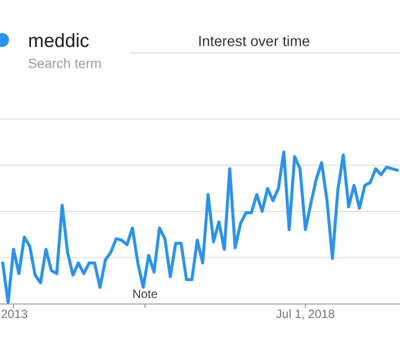 The width and height of the screenshot is (400, 346). What do you see at coordinates (145, 294) in the screenshot?
I see `annotation: Note` at bounding box center [145, 294].